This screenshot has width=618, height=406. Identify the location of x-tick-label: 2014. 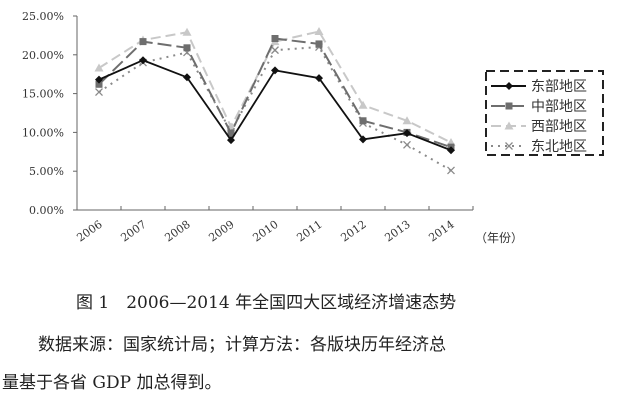
(441, 231).